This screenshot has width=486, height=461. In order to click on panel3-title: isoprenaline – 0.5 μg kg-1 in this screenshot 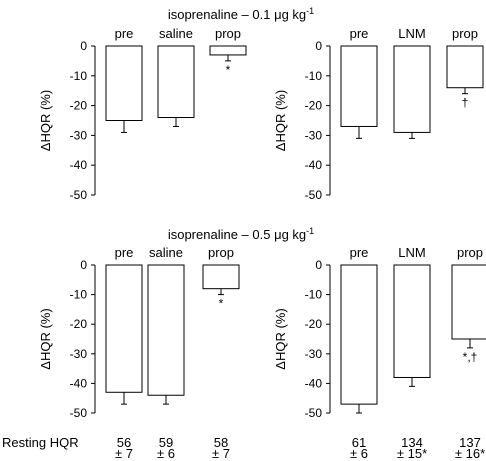, I will do `click(241, 234)`.